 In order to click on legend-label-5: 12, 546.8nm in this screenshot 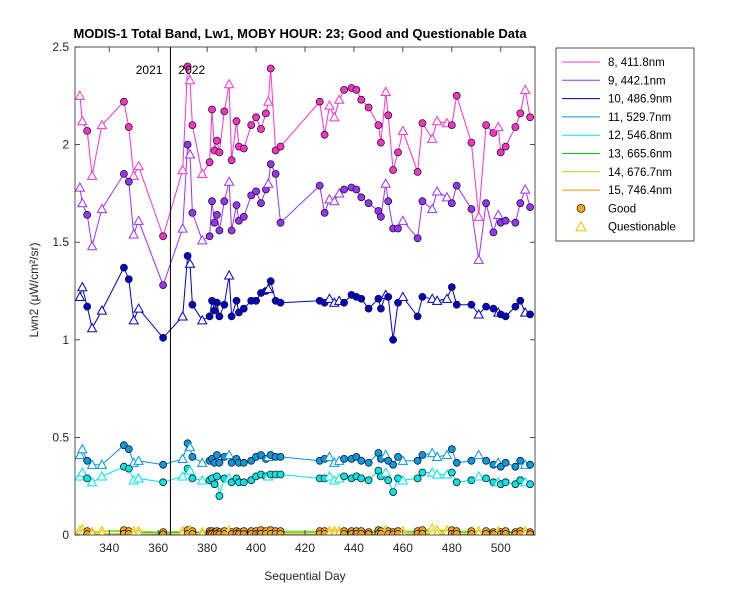, I will do `click(640, 136)`.